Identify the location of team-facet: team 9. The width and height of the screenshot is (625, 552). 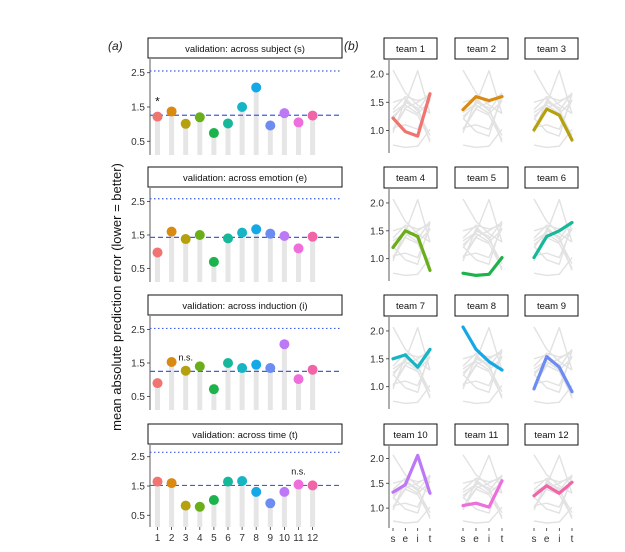
(551, 349).